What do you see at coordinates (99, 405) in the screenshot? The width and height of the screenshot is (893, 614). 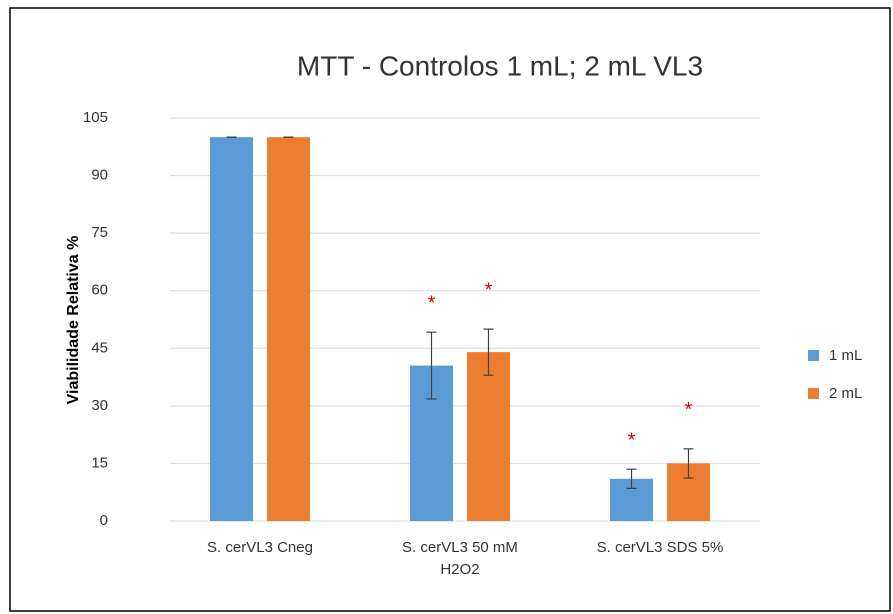 I see `y-tick-label: 30` at bounding box center [99, 405].